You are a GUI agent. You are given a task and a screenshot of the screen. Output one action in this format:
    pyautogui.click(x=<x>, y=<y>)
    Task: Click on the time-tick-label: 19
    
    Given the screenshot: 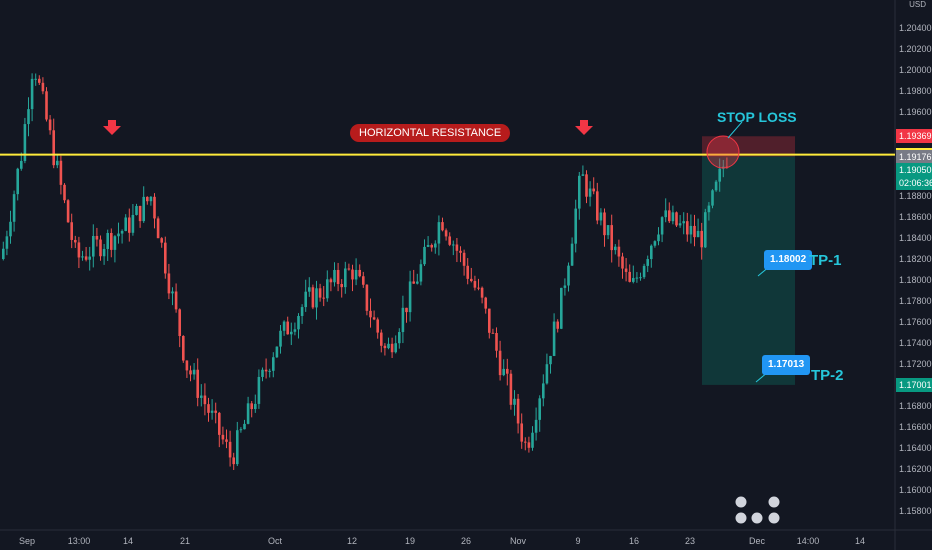 What is the action you would take?
    pyautogui.click(x=410, y=541)
    